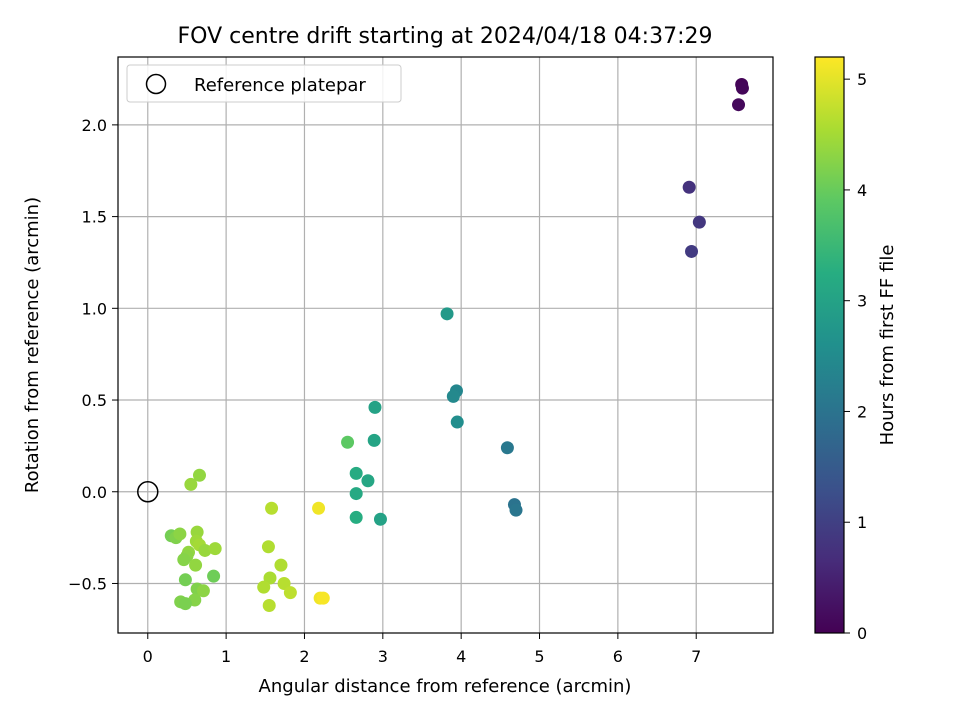 The image size is (960, 720). I want to click on colorbar-tick-label: 5, so click(862, 79).